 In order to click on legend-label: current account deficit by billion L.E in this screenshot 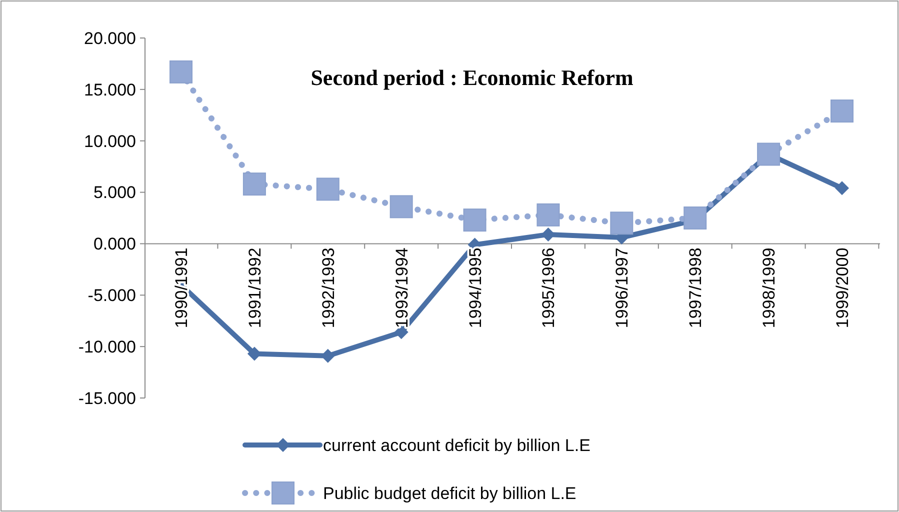, I will do `click(456, 445)`.